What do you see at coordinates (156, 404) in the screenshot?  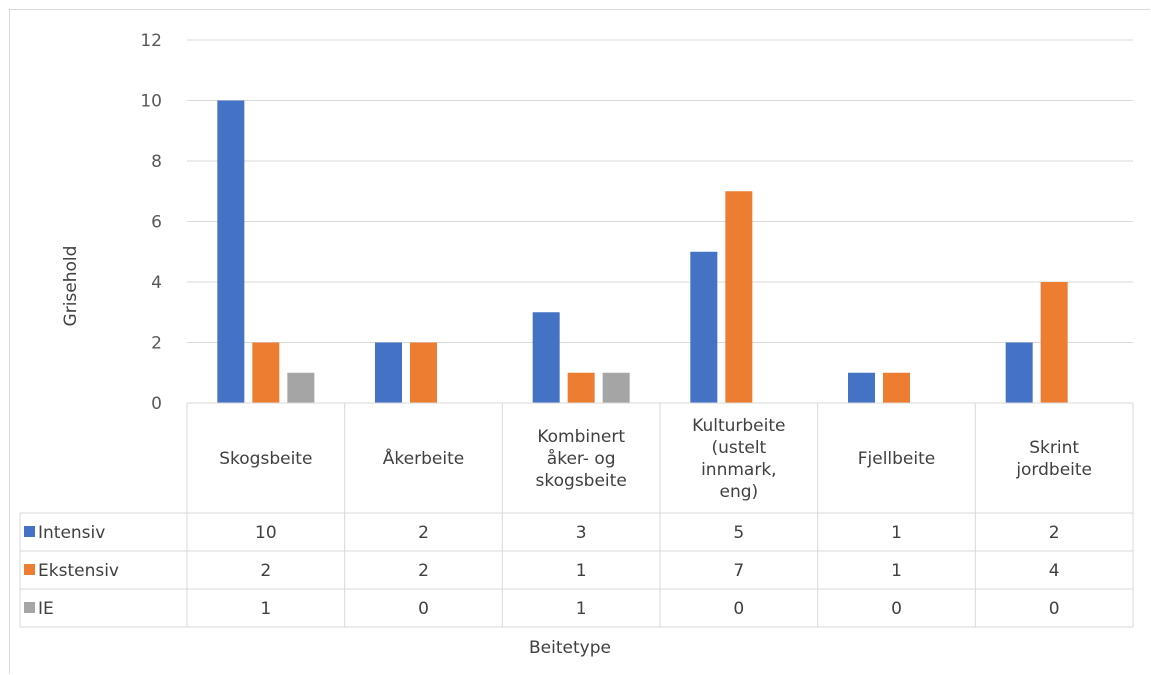 I see `y-tick-label: 0` at bounding box center [156, 404].